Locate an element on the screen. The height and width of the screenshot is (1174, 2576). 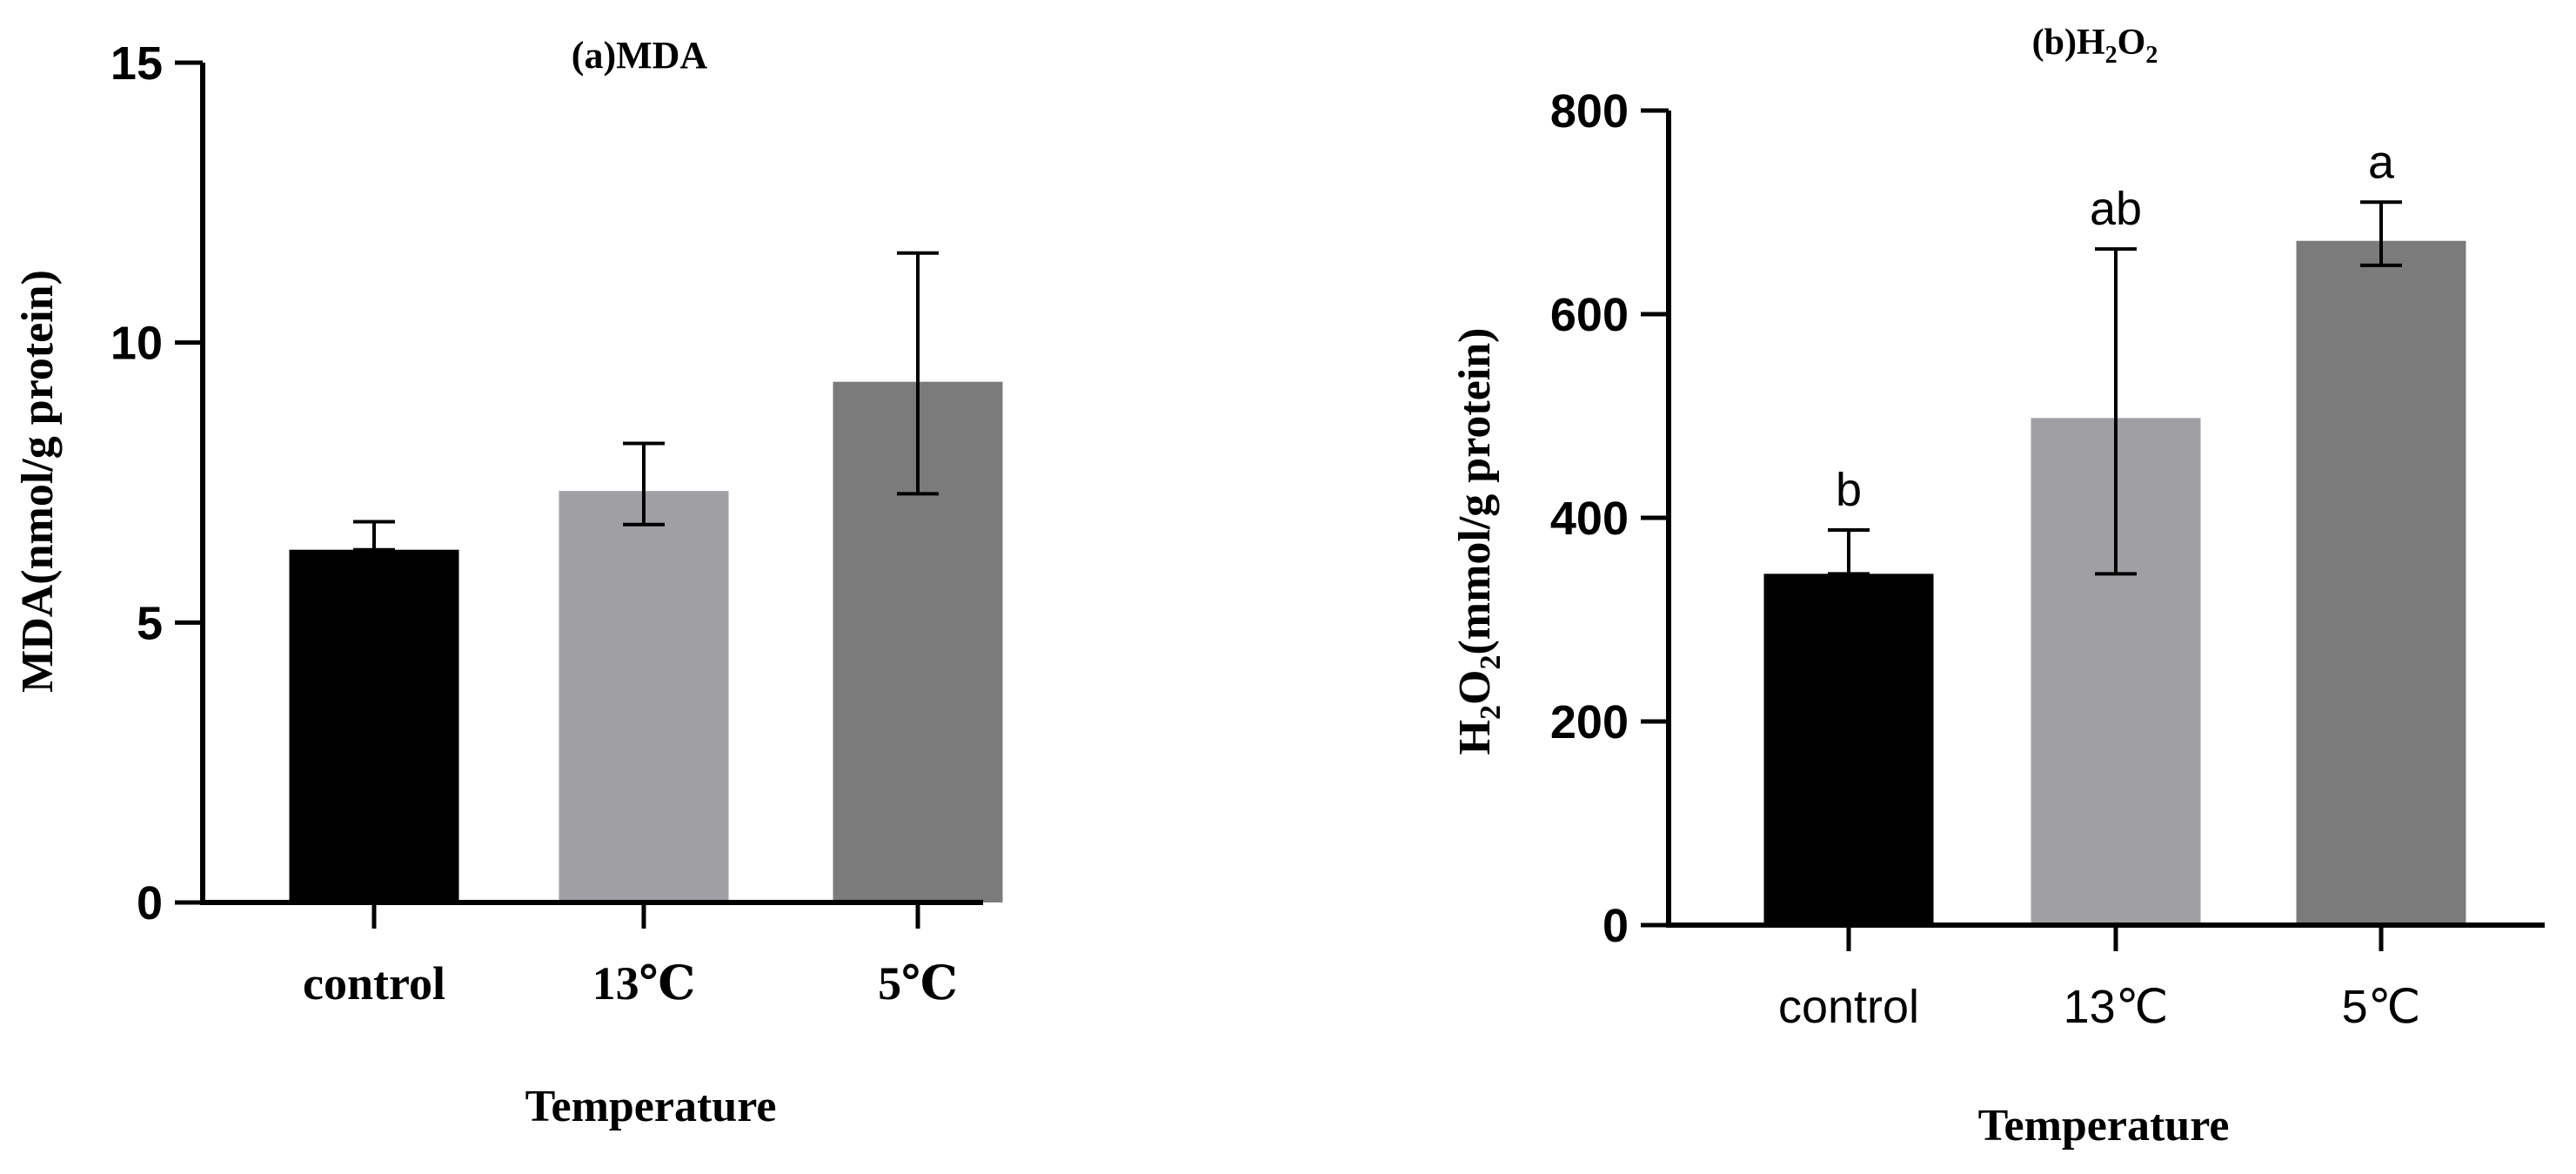
panel-b-error-bars is located at coordinates (2115, 388).